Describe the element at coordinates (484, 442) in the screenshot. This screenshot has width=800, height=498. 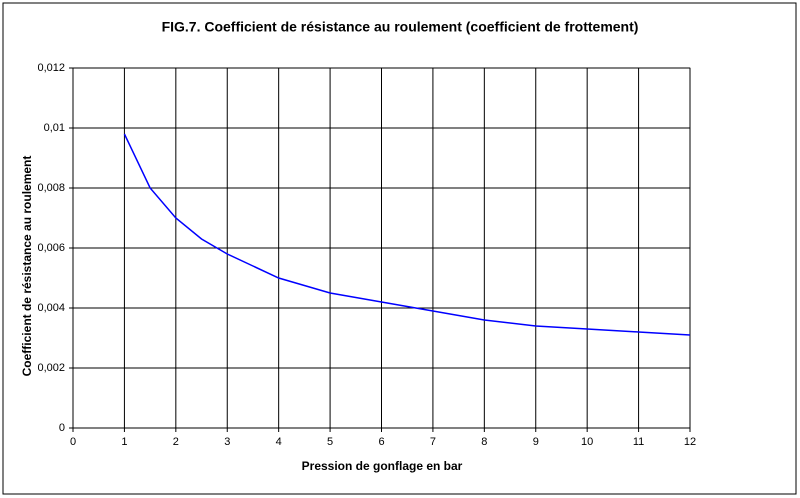
I see `x-tick-label: 8` at that location.